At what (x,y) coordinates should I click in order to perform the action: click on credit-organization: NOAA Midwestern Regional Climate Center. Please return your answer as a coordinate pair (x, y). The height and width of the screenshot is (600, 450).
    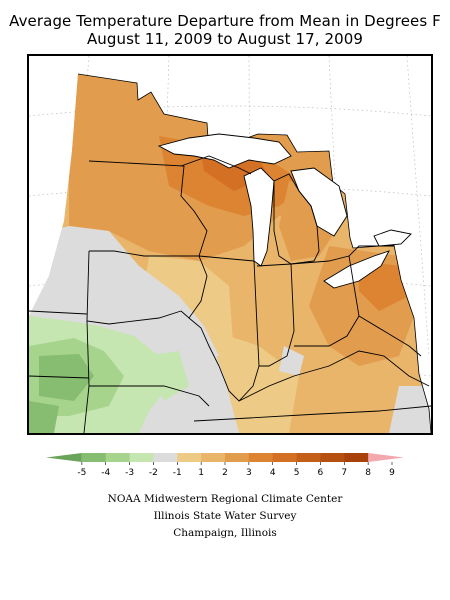
    Looking at the image, I should click on (225, 499).